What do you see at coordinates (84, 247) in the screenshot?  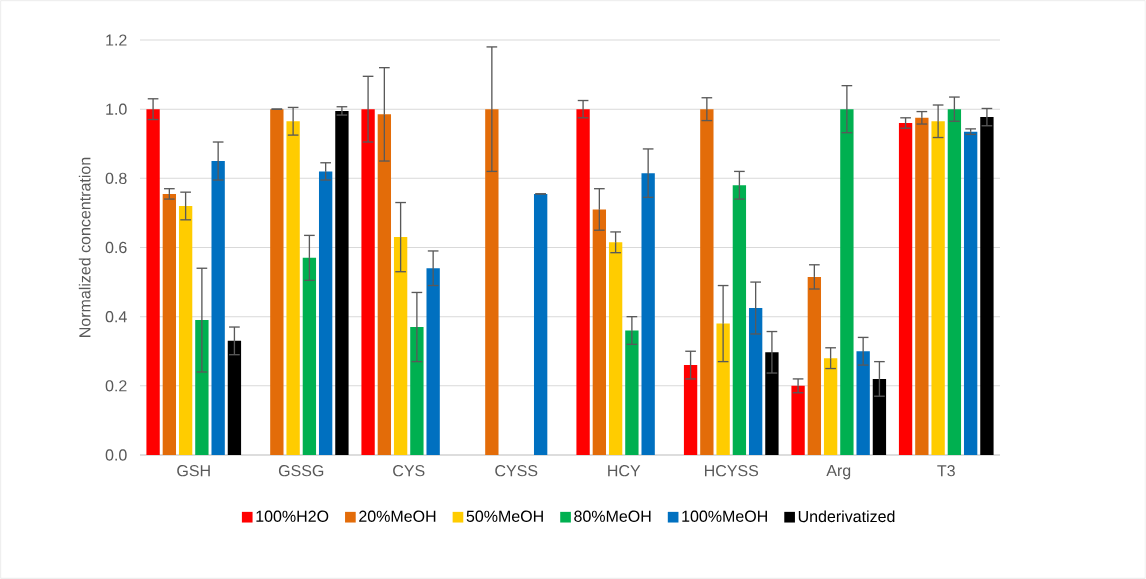 I see `y-axis-title: Normalized concentration` at bounding box center [84, 247].